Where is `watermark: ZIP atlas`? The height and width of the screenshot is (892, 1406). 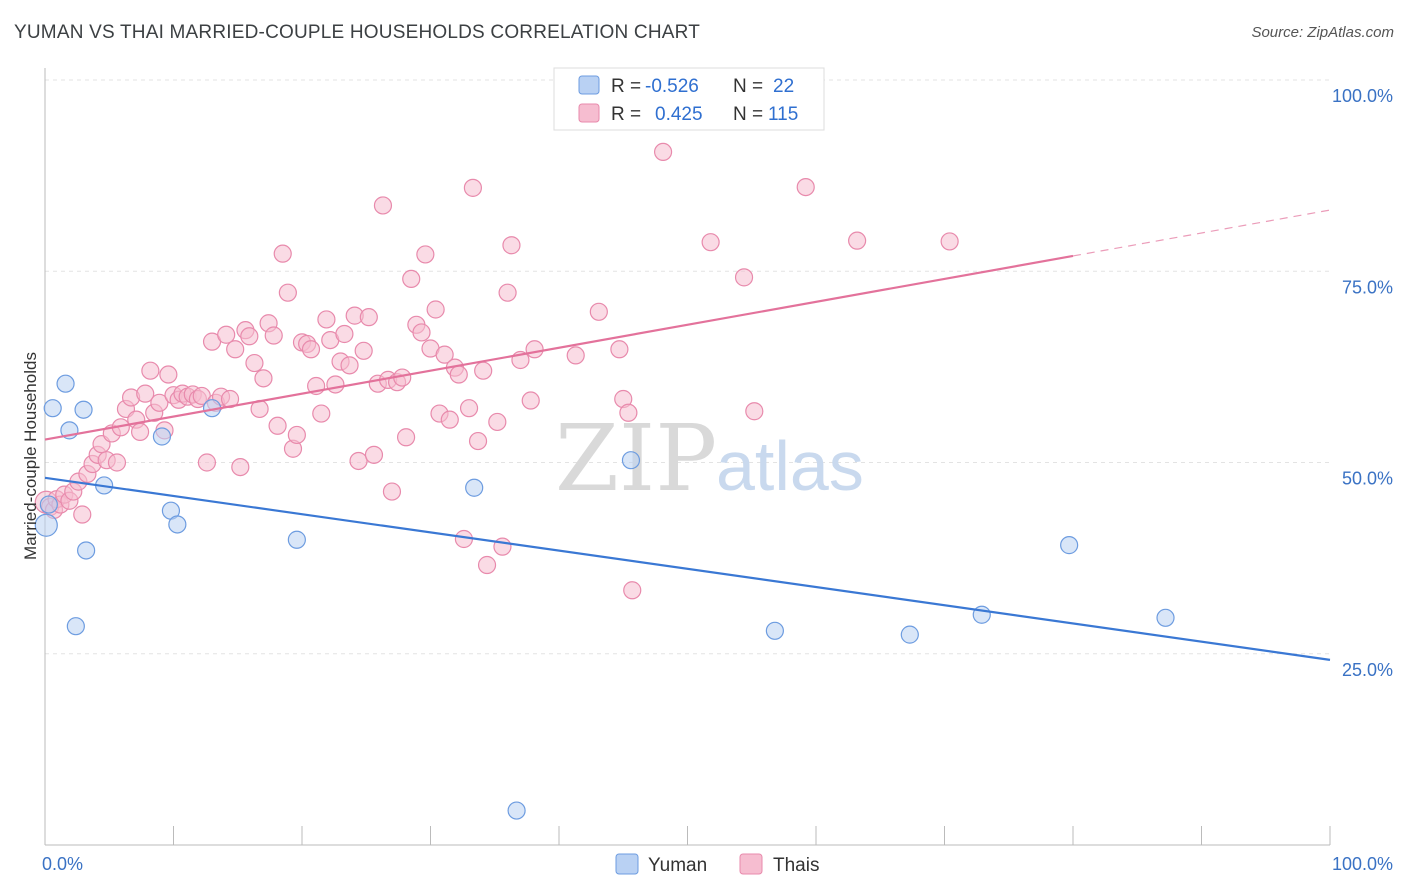
watermark: ZIP atlas is located at coordinates (709, 458).